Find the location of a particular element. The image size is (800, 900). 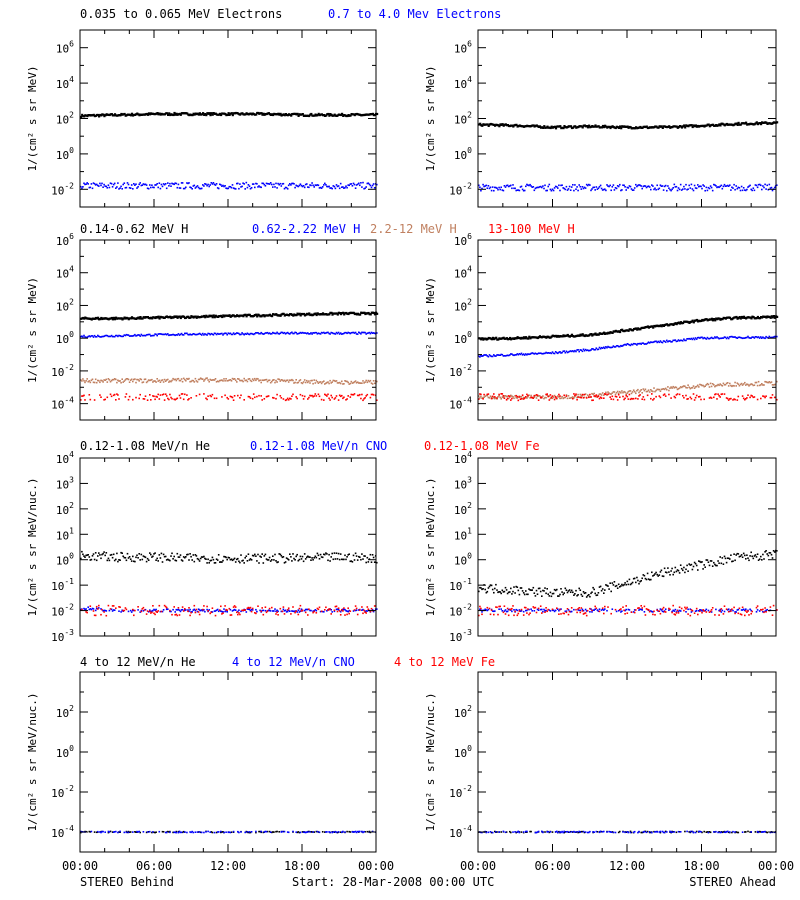

legend-label: 2.2-12 MeV H is located at coordinates (413, 229).